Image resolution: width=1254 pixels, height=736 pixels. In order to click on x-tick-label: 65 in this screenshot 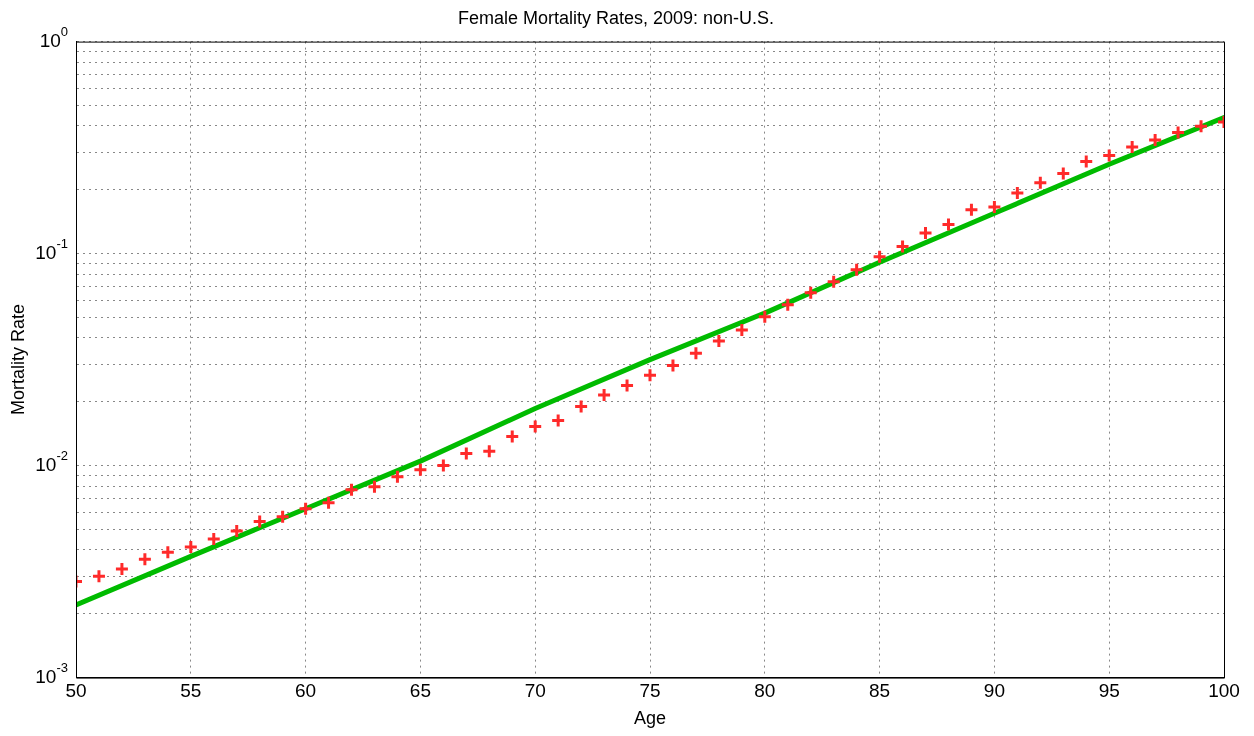, I will do `click(420, 691)`.